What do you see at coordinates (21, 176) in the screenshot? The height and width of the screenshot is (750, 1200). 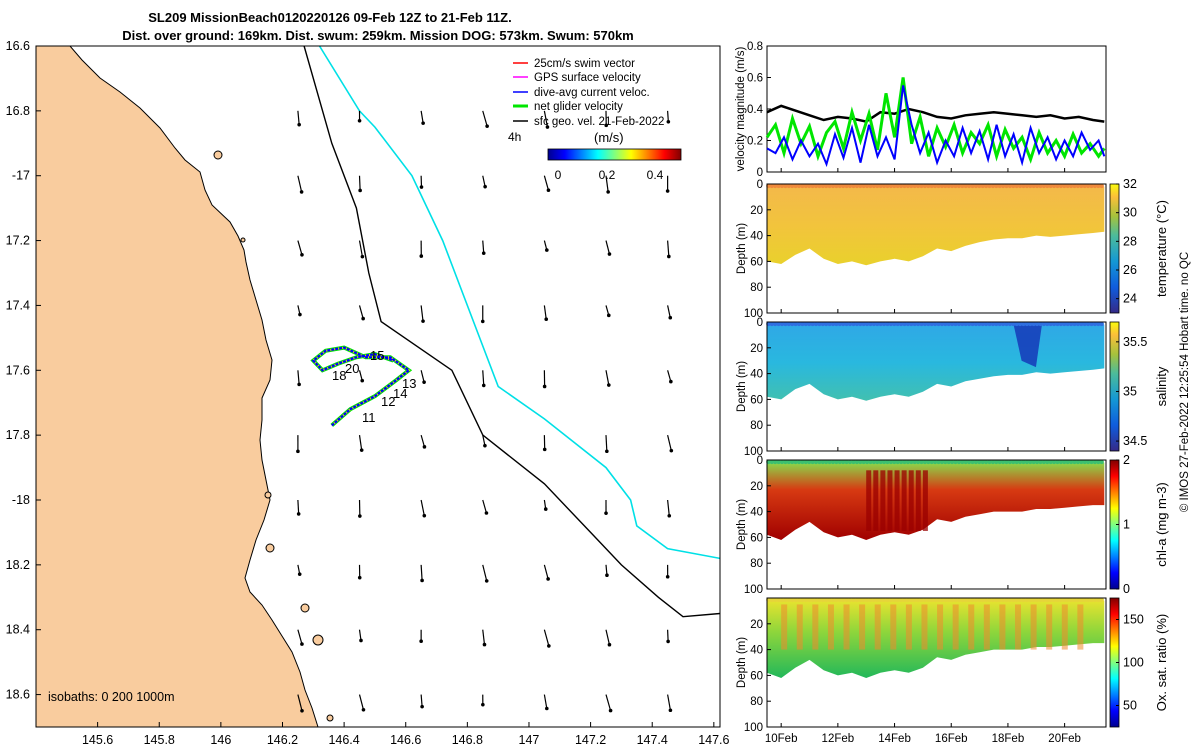 I see `map-y-tick-label: -17` at bounding box center [21, 176].